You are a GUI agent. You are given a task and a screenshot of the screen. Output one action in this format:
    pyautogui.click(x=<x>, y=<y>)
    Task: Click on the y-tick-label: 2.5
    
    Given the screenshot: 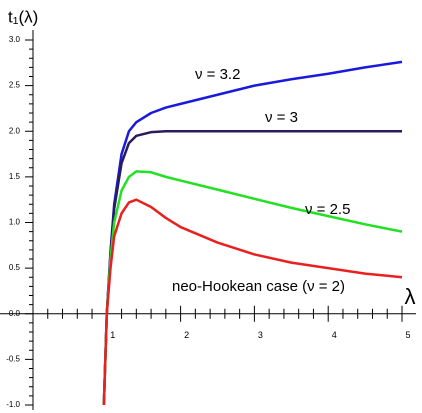 What is the action you would take?
    pyautogui.click(x=15, y=85)
    